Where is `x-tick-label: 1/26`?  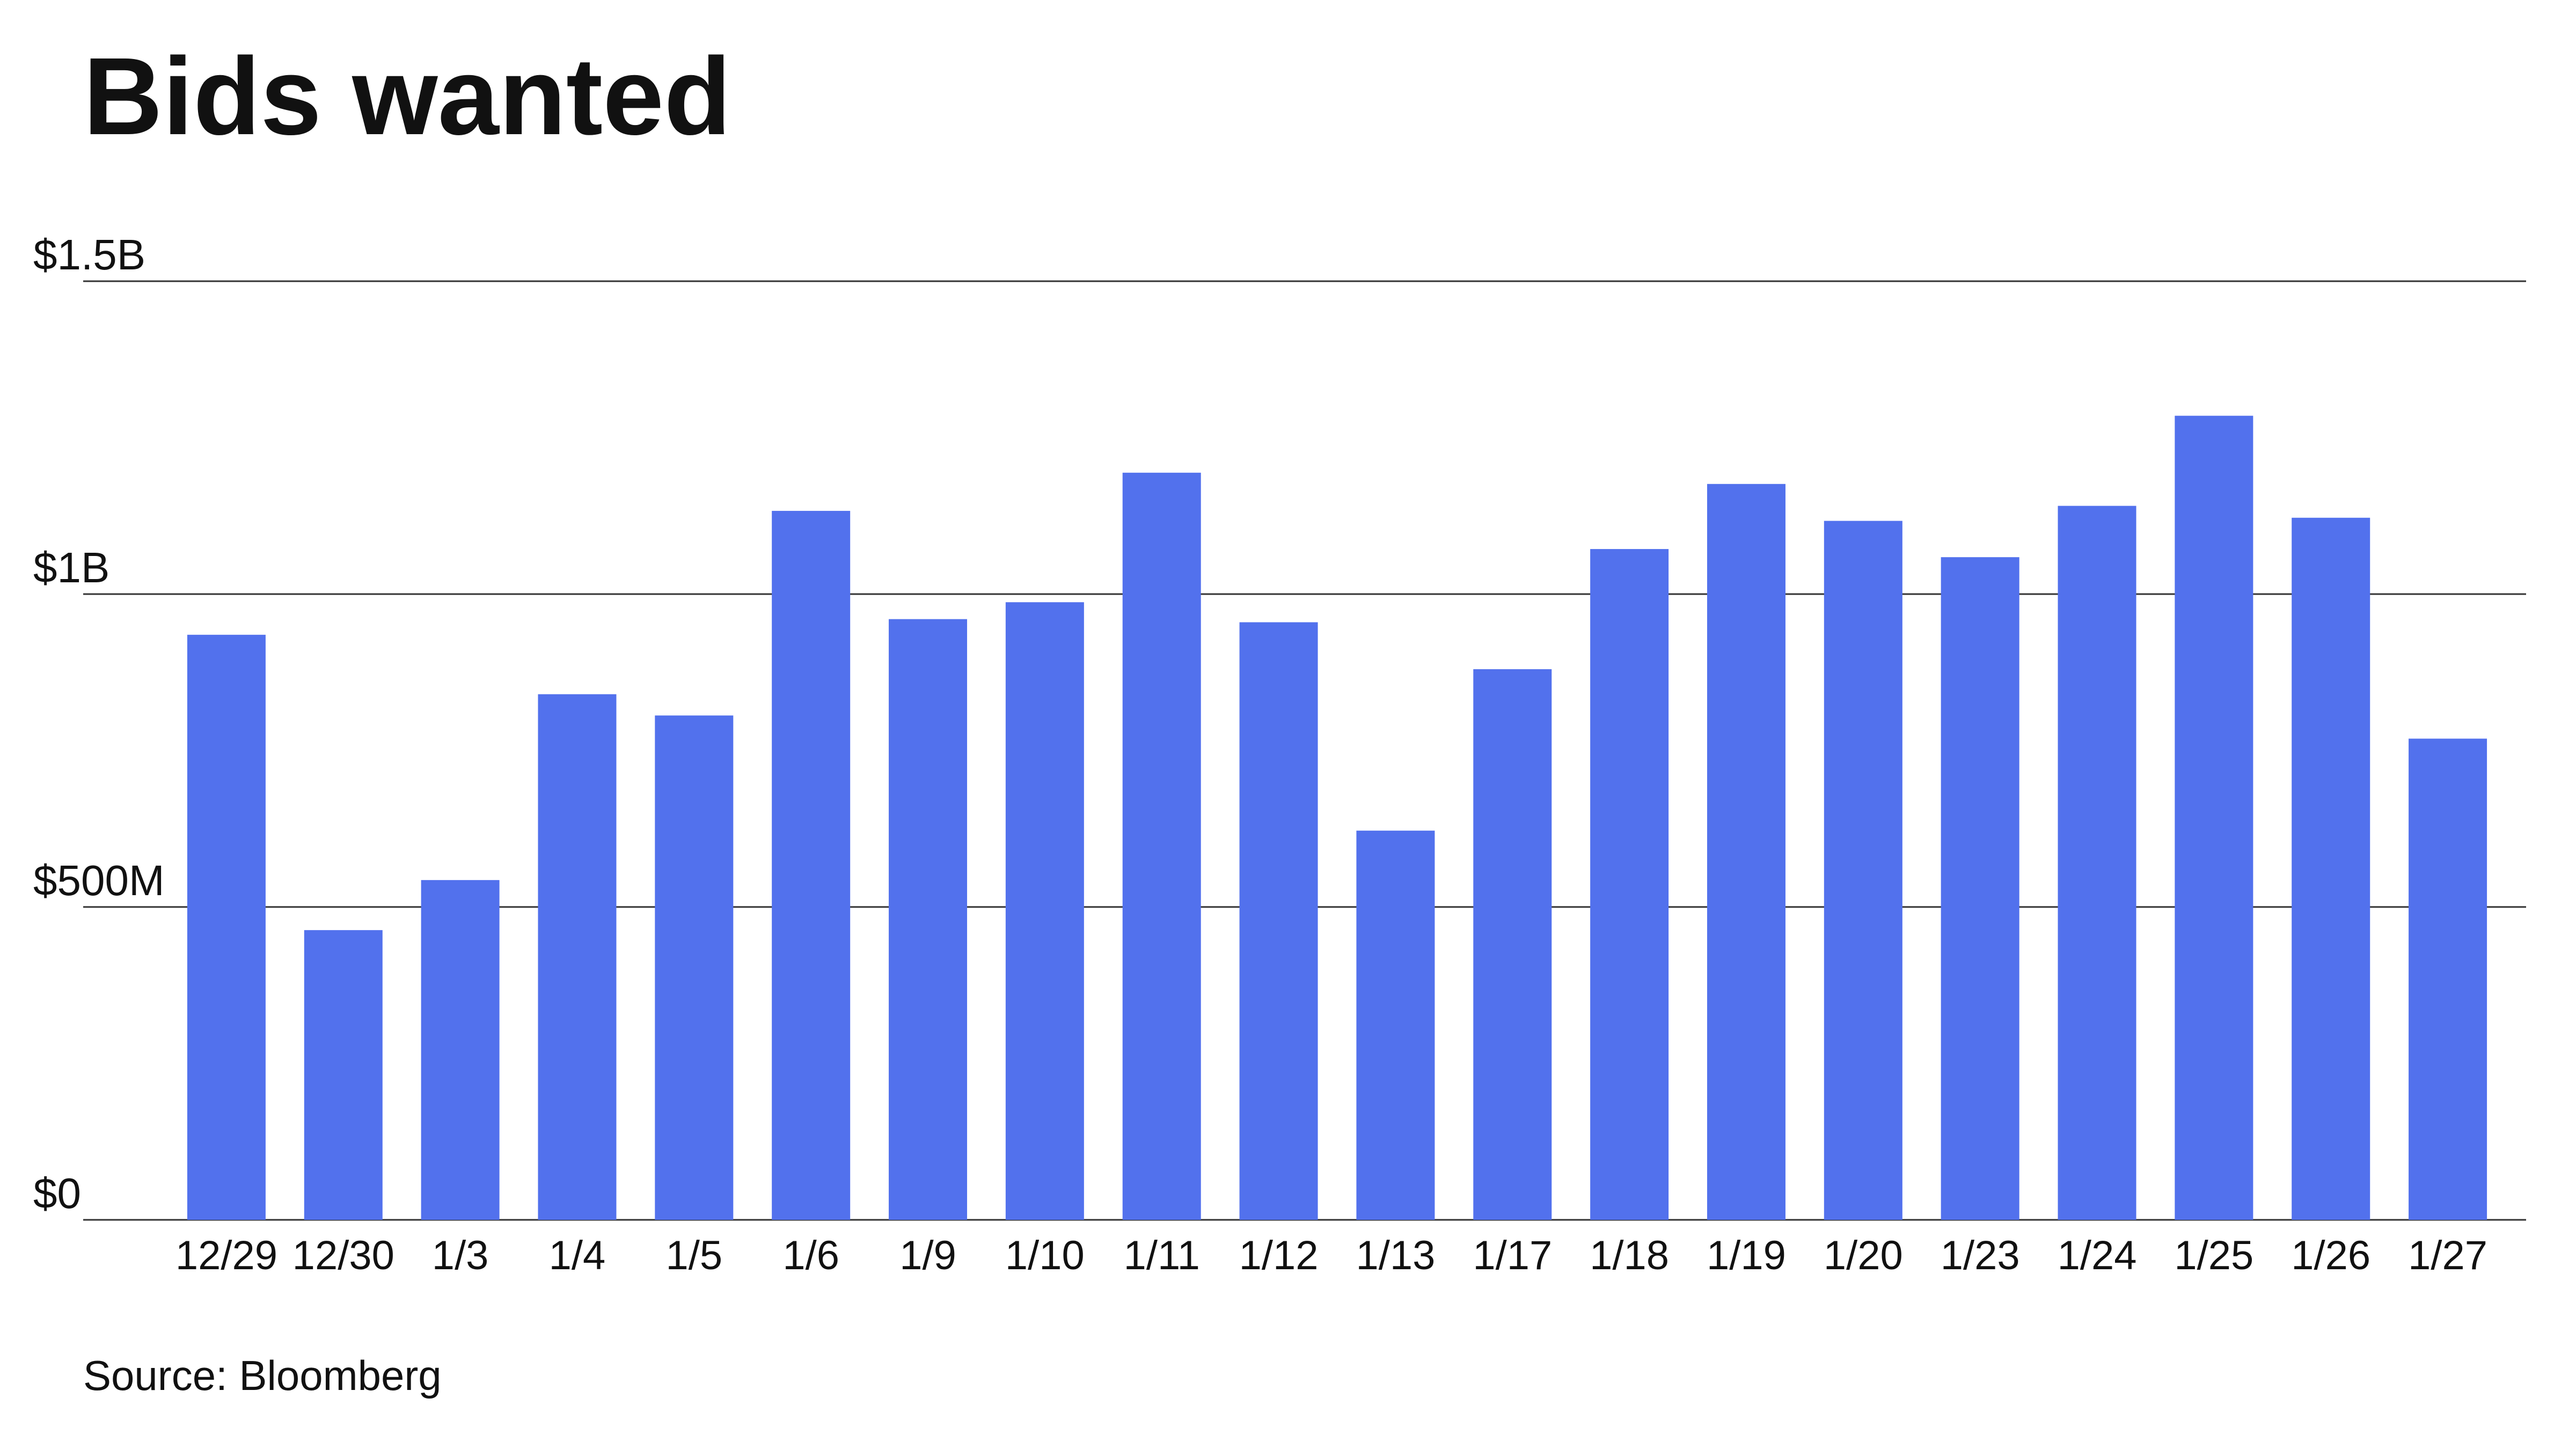 x-tick-label: 1/26 is located at coordinates (2330, 1255).